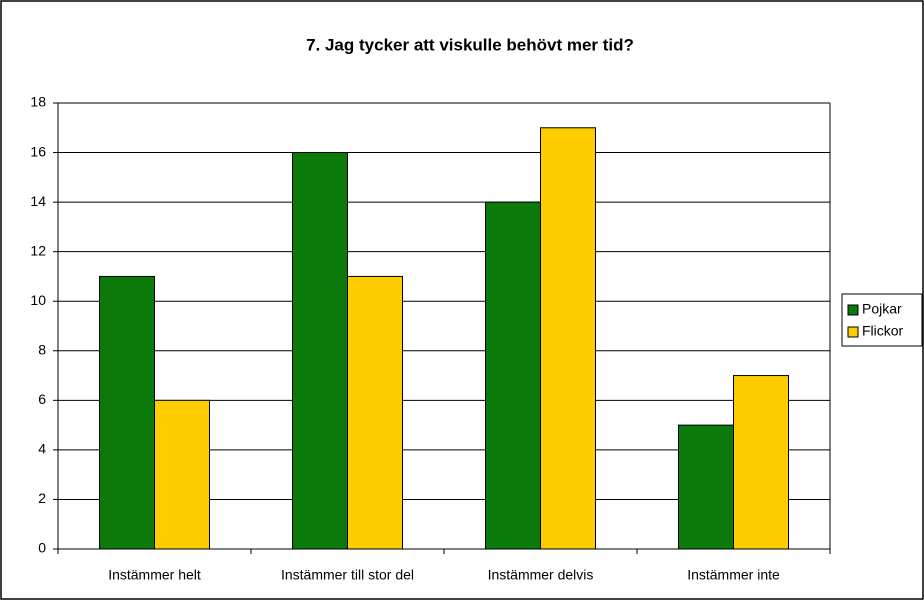  What do you see at coordinates (883, 331) in the screenshot?
I see `legend-label: Flickor` at bounding box center [883, 331].